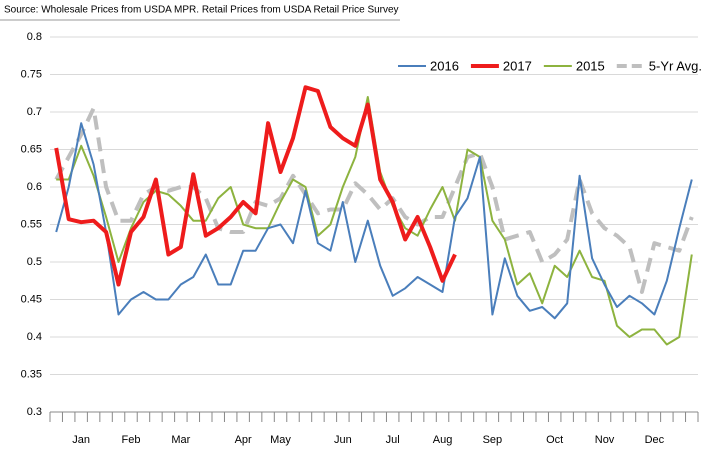  I want to click on x-tick-label: Oct, so click(554, 440).